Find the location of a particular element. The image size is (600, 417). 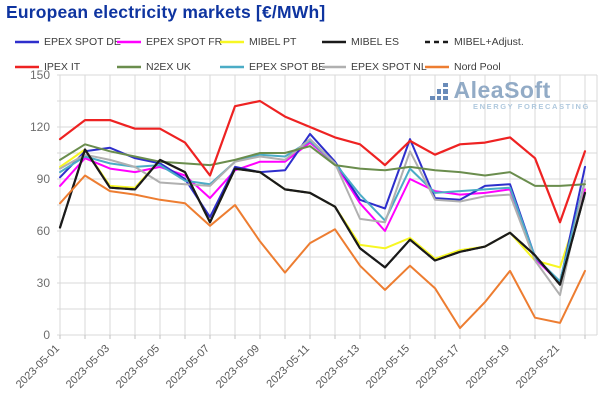

aleasoft-dots-icon is located at coordinates (440, 90).